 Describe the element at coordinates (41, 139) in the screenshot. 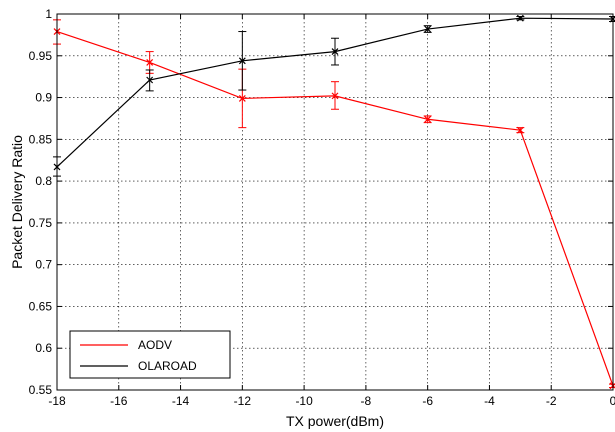

I see `y-tick-label: 0.85` at that location.